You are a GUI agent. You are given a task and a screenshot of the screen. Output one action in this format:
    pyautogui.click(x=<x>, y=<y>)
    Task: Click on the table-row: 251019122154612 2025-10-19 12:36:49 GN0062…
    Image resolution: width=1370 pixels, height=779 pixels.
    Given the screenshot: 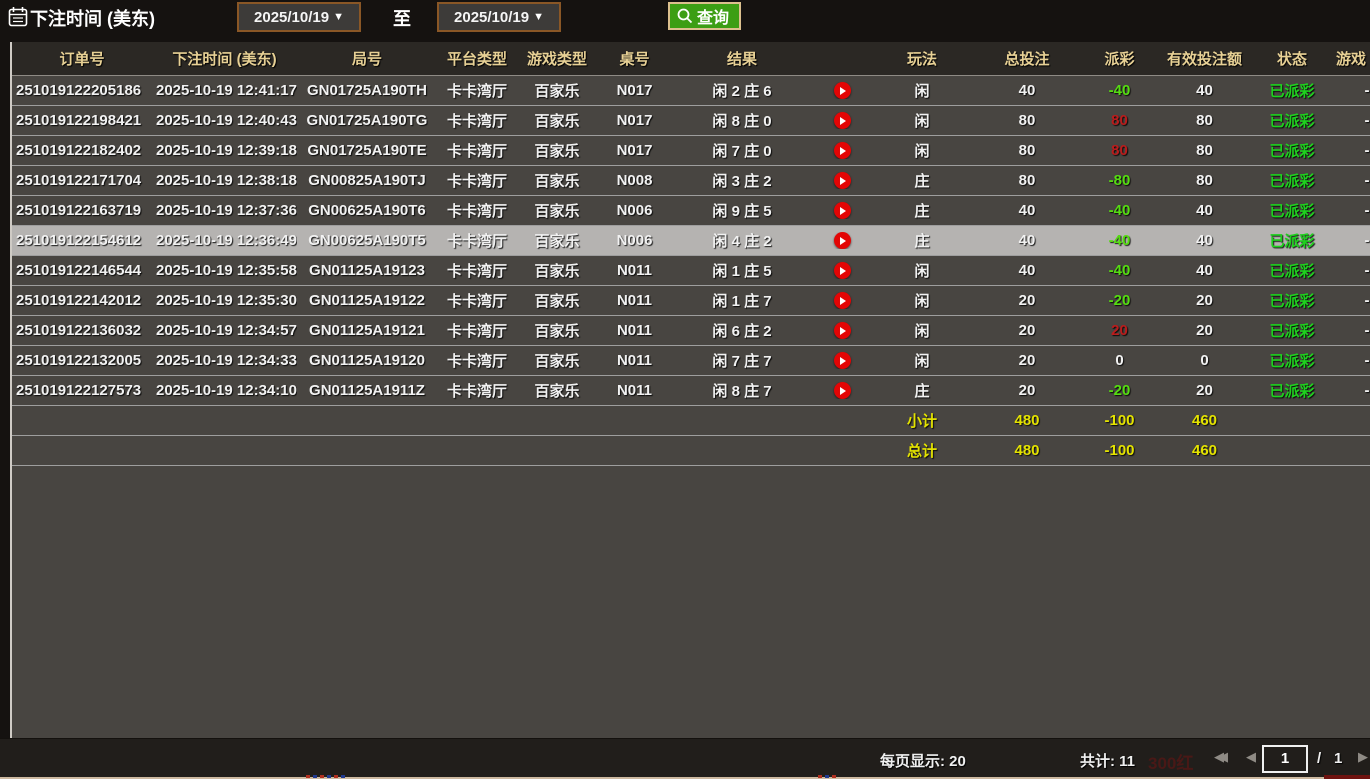 What is the action you would take?
    pyautogui.click(x=691, y=241)
    